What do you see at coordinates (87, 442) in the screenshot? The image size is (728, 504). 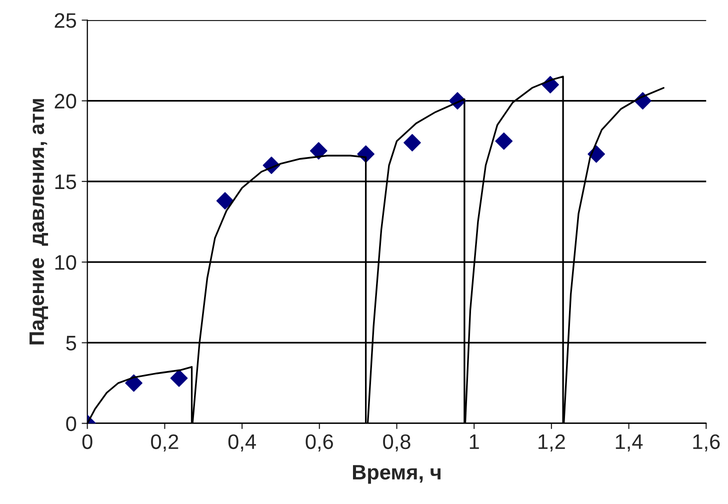 I see `x-tick-label: 0` at bounding box center [87, 442].